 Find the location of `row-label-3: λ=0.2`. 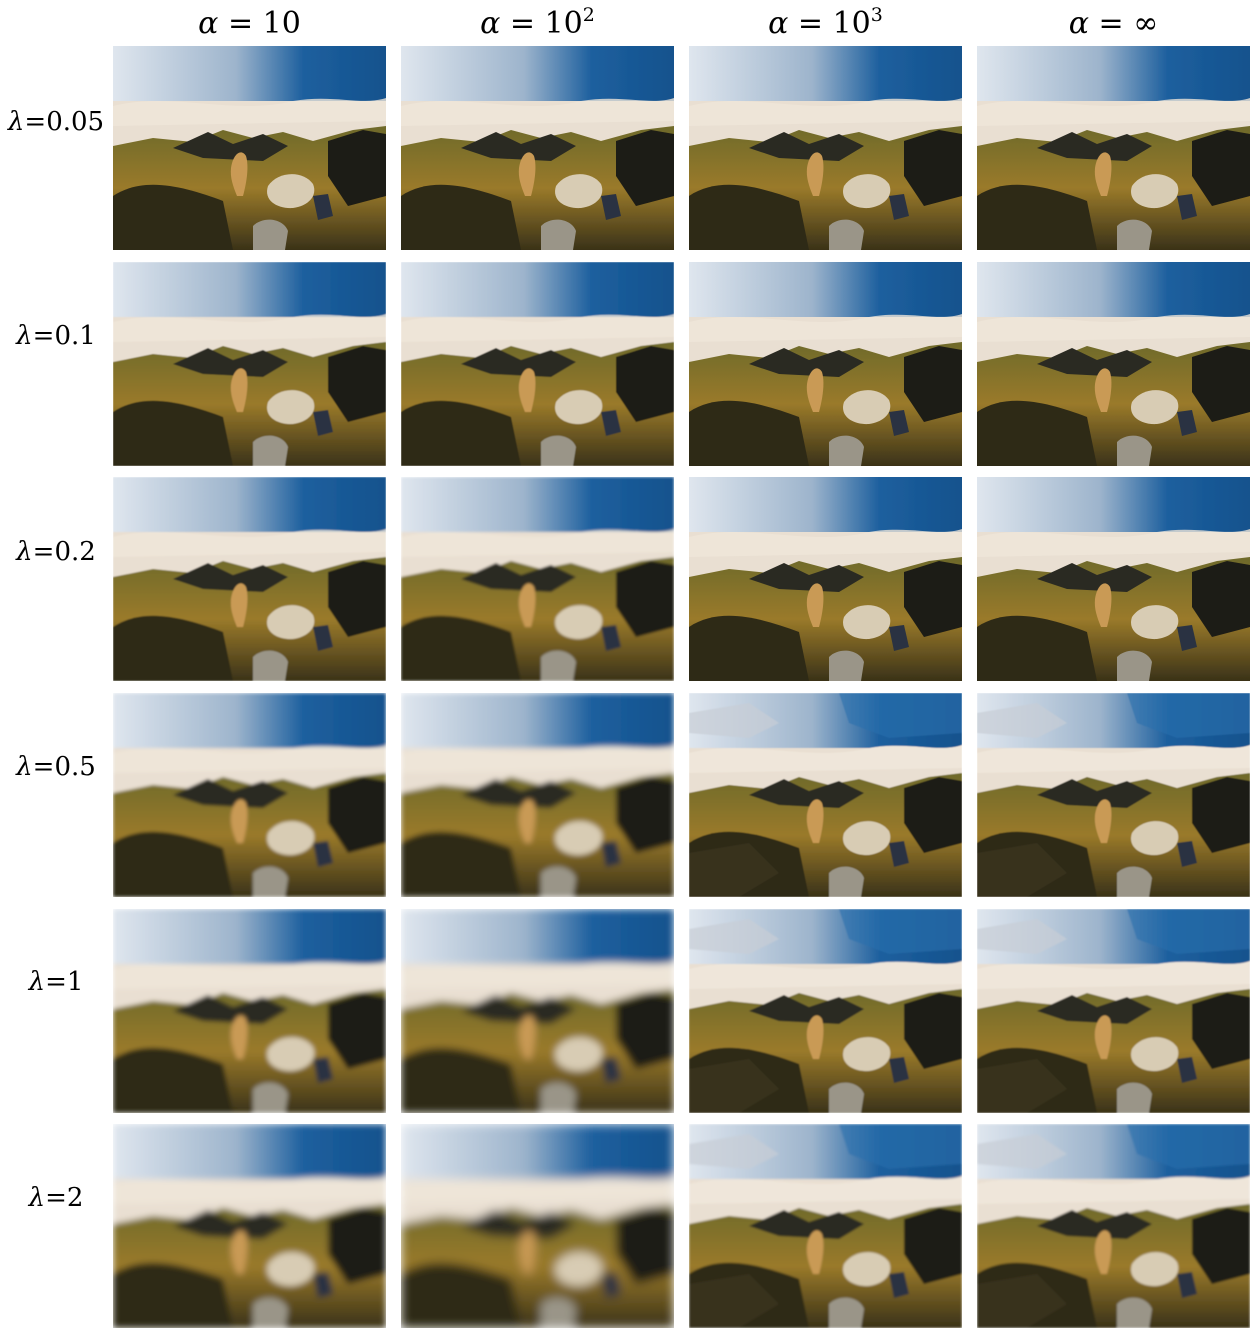

row-label-3: λ=0.2 is located at coordinates (56, 552).